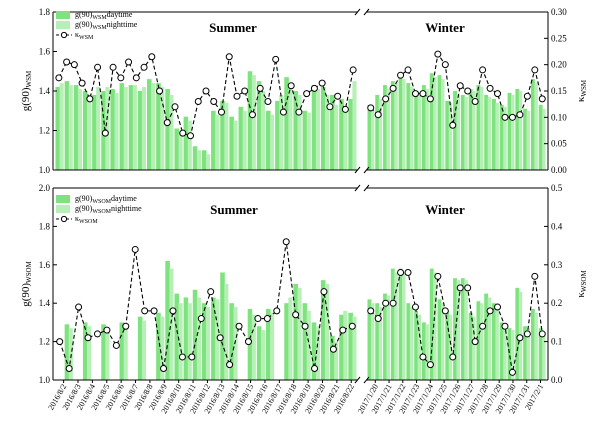 The image size is (600, 422). What do you see at coordinates (559, 170) in the screenshot?
I see `right-tick-label: 0.00` at bounding box center [559, 170].